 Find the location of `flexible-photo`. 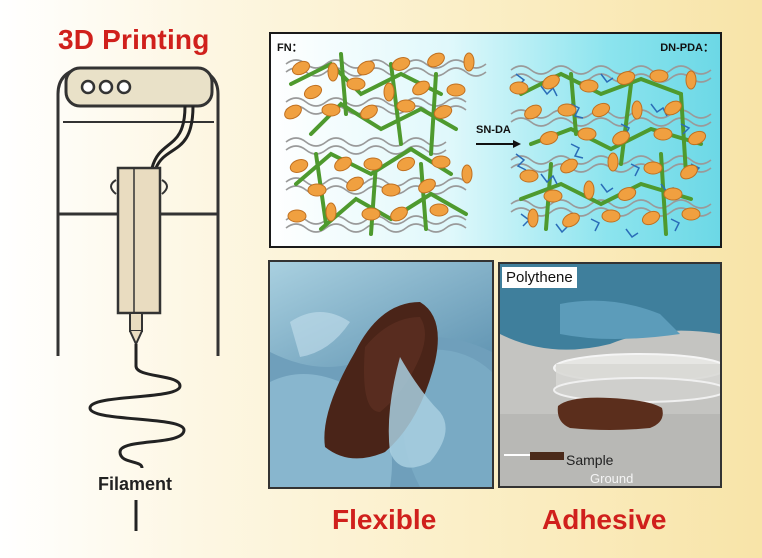

flexible-photo is located at coordinates (381, 374).